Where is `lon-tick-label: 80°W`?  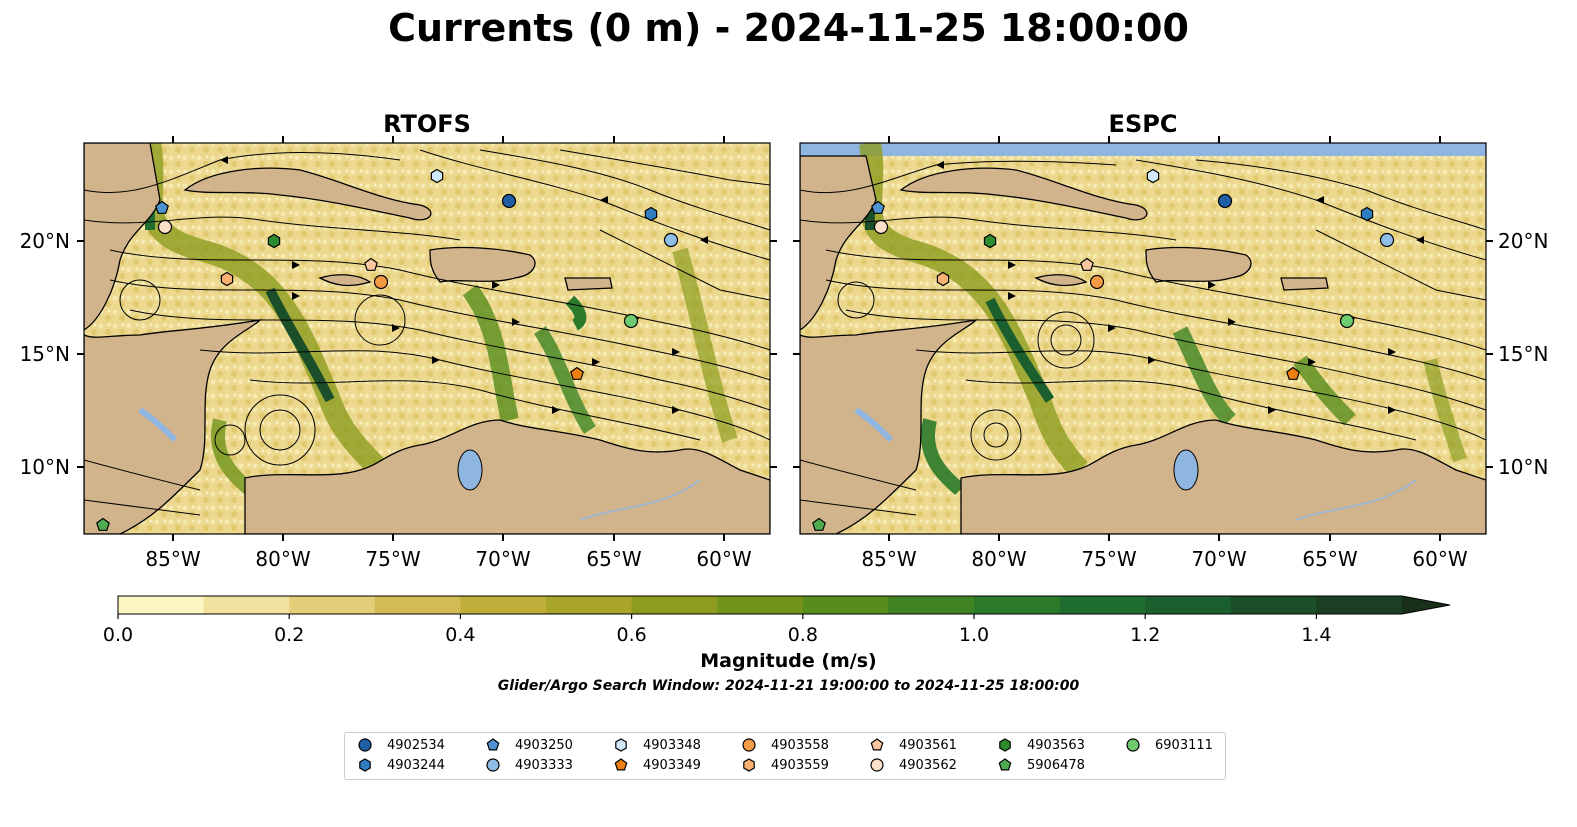 lon-tick-label: 80°W is located at coordinates (998, 559).